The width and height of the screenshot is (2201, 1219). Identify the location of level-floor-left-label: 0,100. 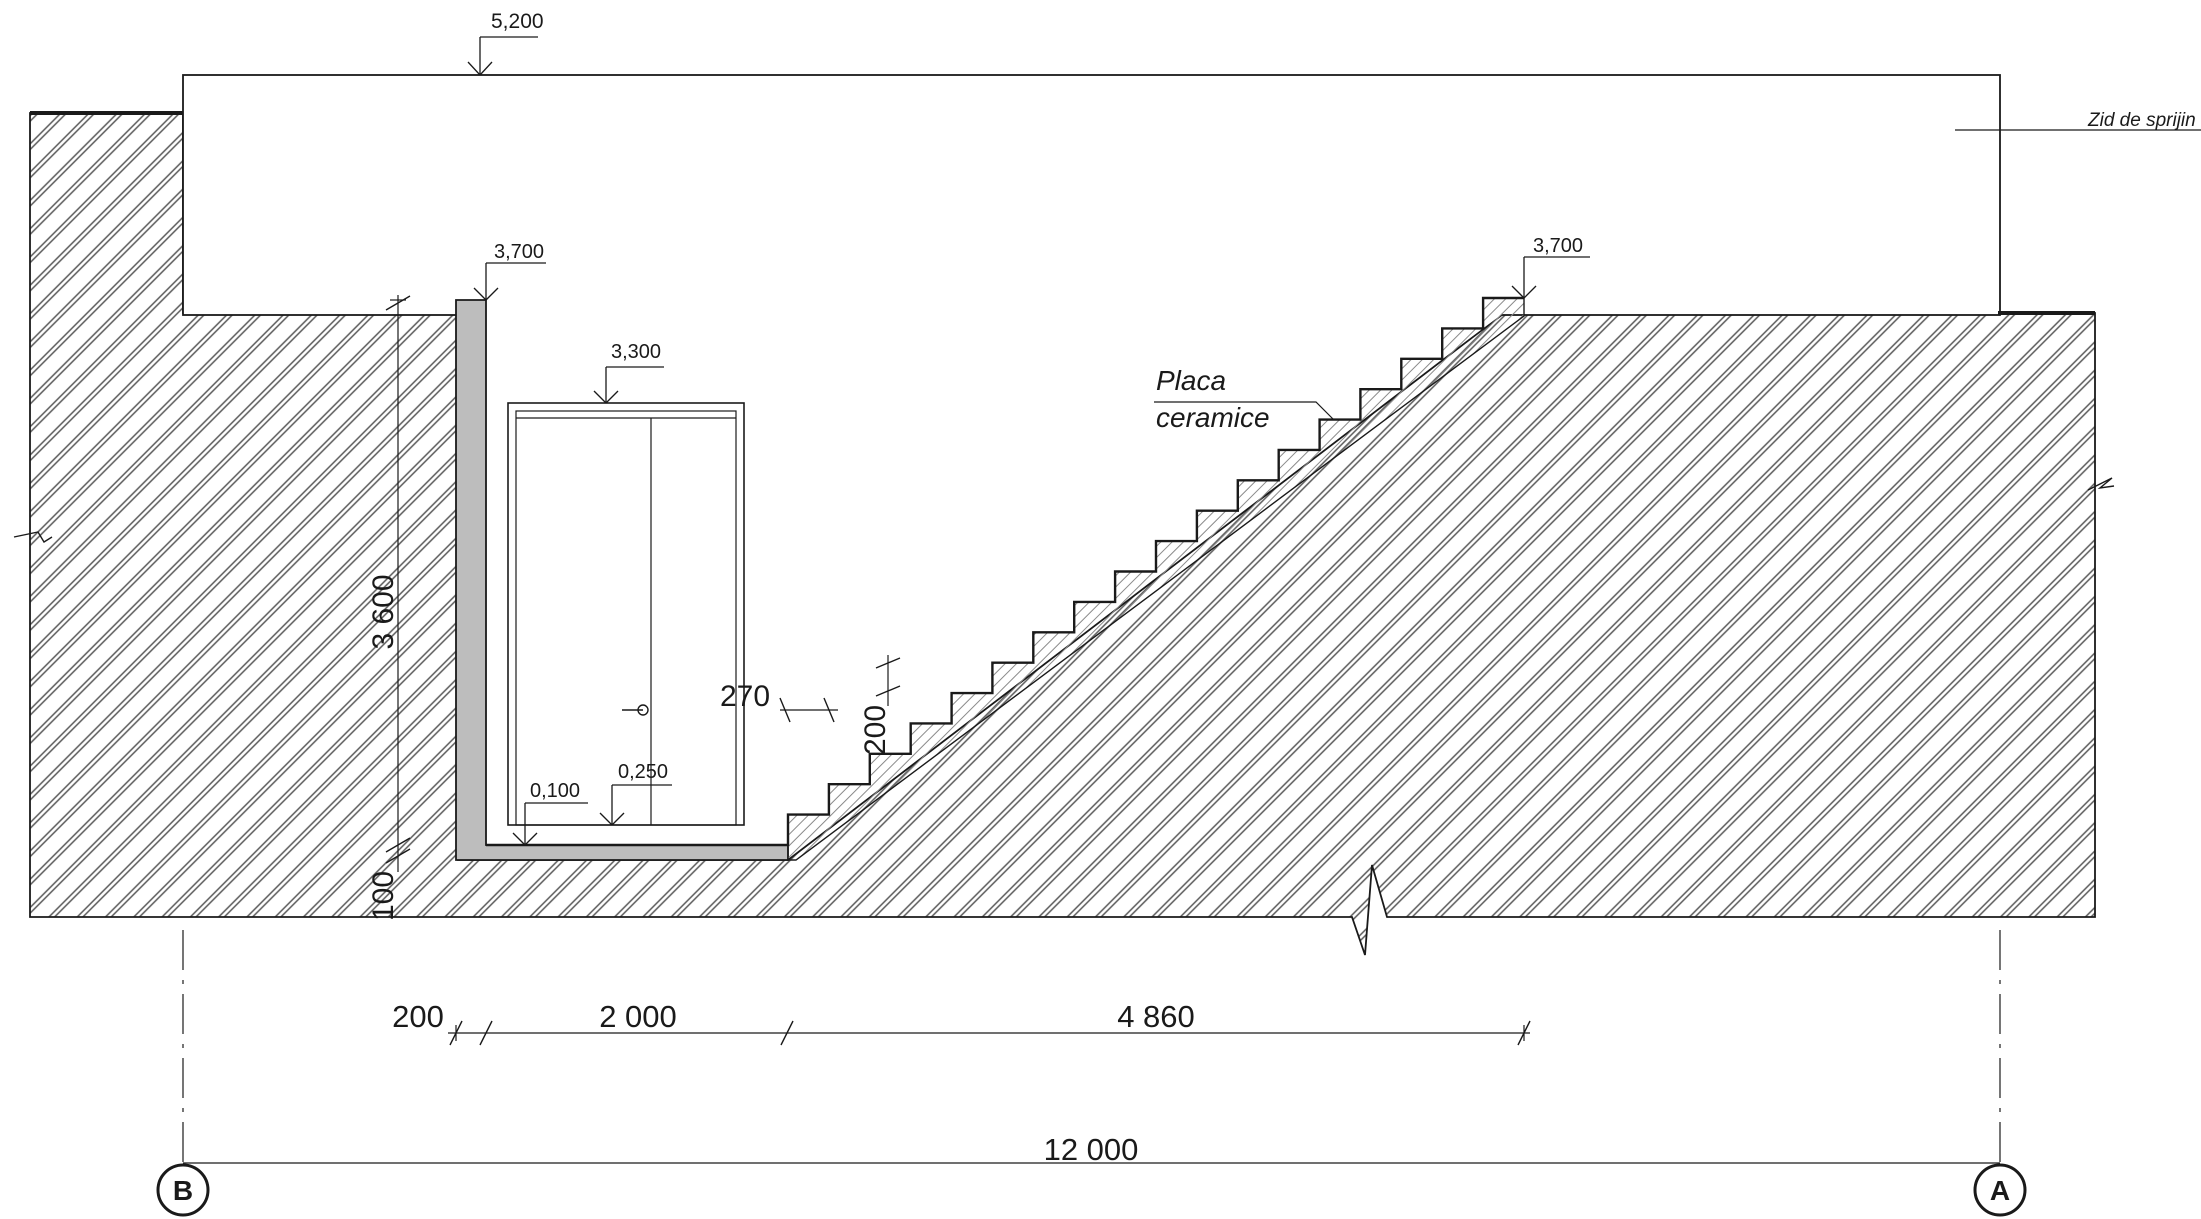
(555, 791).